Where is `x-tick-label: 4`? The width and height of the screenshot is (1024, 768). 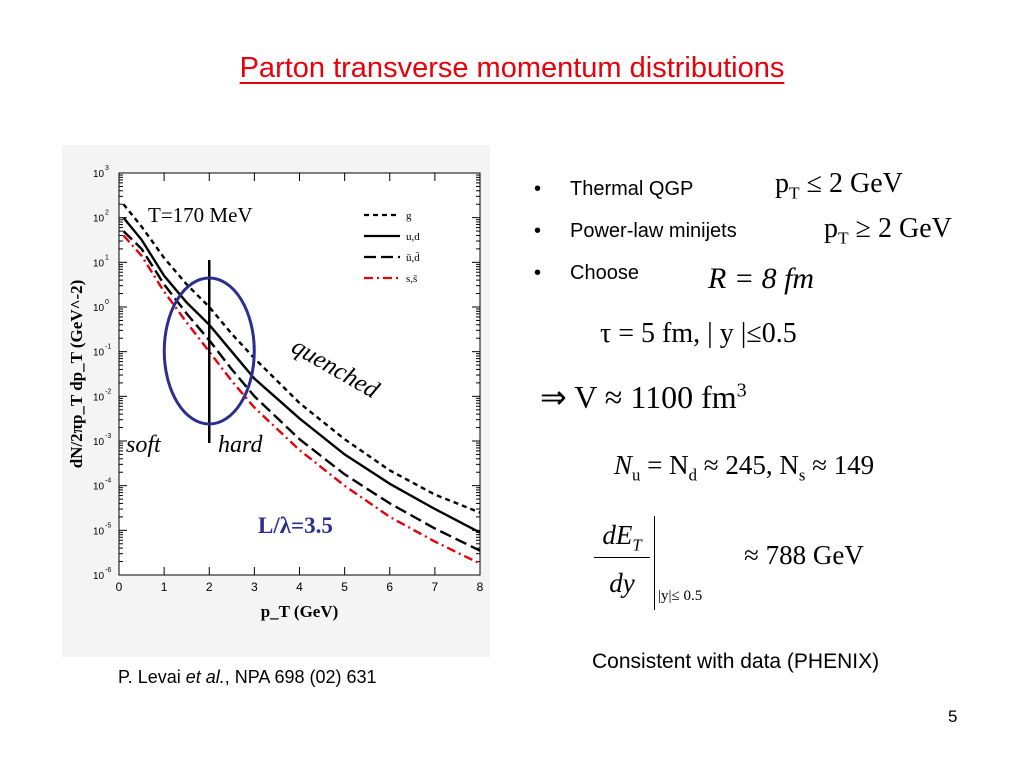
x-tick-label: 4 is located at coordinates (299, 587).